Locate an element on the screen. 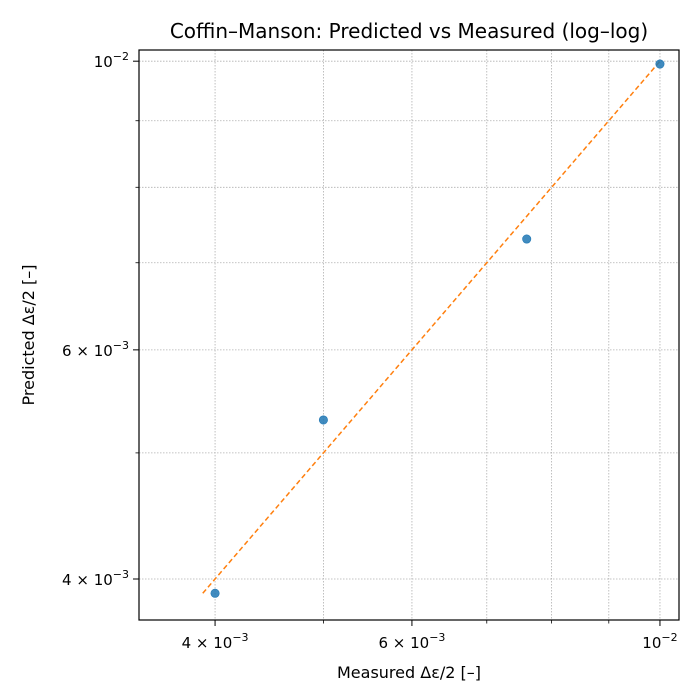 This screenshot has height=700, width=700. x-axis-label: Measured Δε/2 [–] is located at coordinates (409, 672).